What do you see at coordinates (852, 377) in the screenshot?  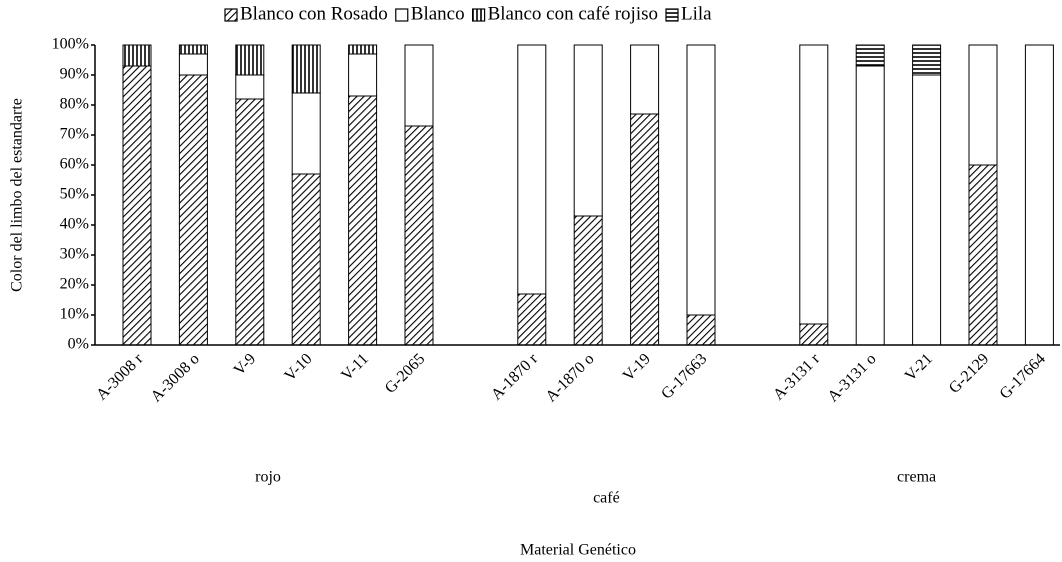 I see `x-tick-label: A-3131 o` at bounding box center [852, 377].